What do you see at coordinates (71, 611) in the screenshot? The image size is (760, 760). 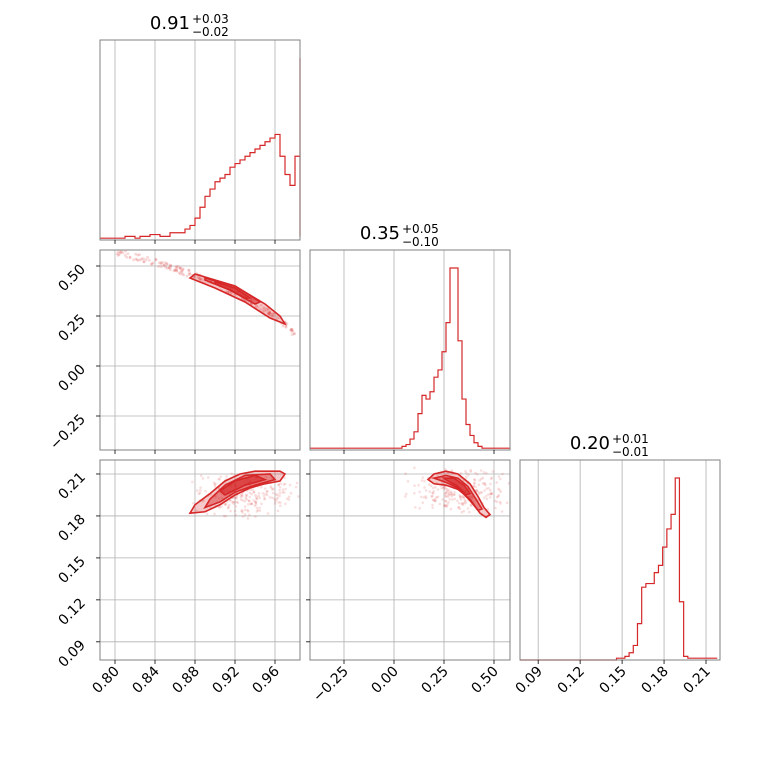 I see `y-tick-label: 0.12` at bounding box center [71, 611].